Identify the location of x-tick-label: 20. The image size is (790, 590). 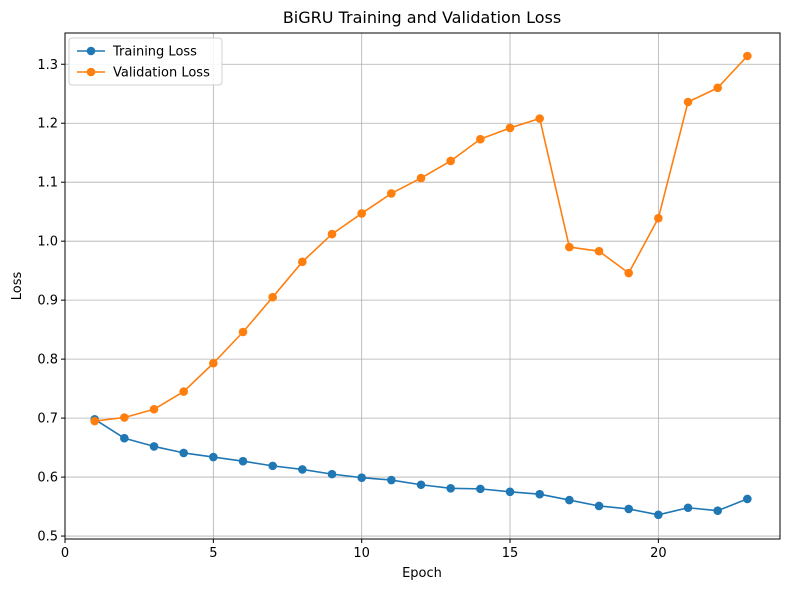
(658, 553).